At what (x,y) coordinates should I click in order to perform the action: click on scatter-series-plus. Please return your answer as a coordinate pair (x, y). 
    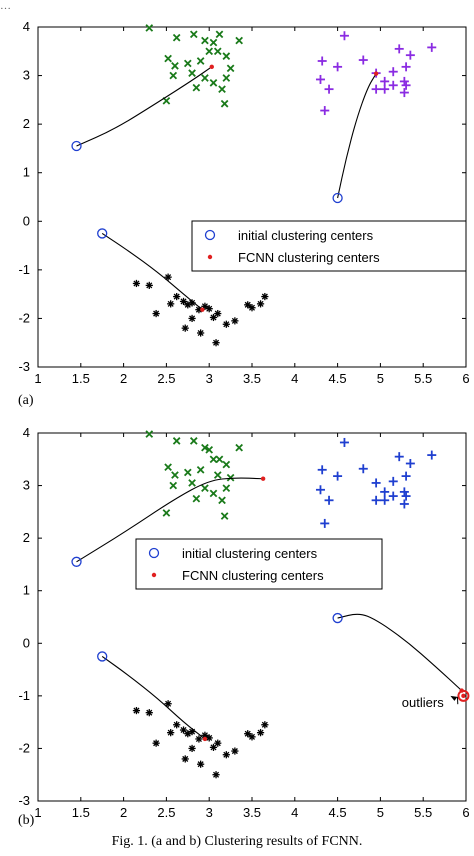
    Looking at the image, I should click on (376, 482).